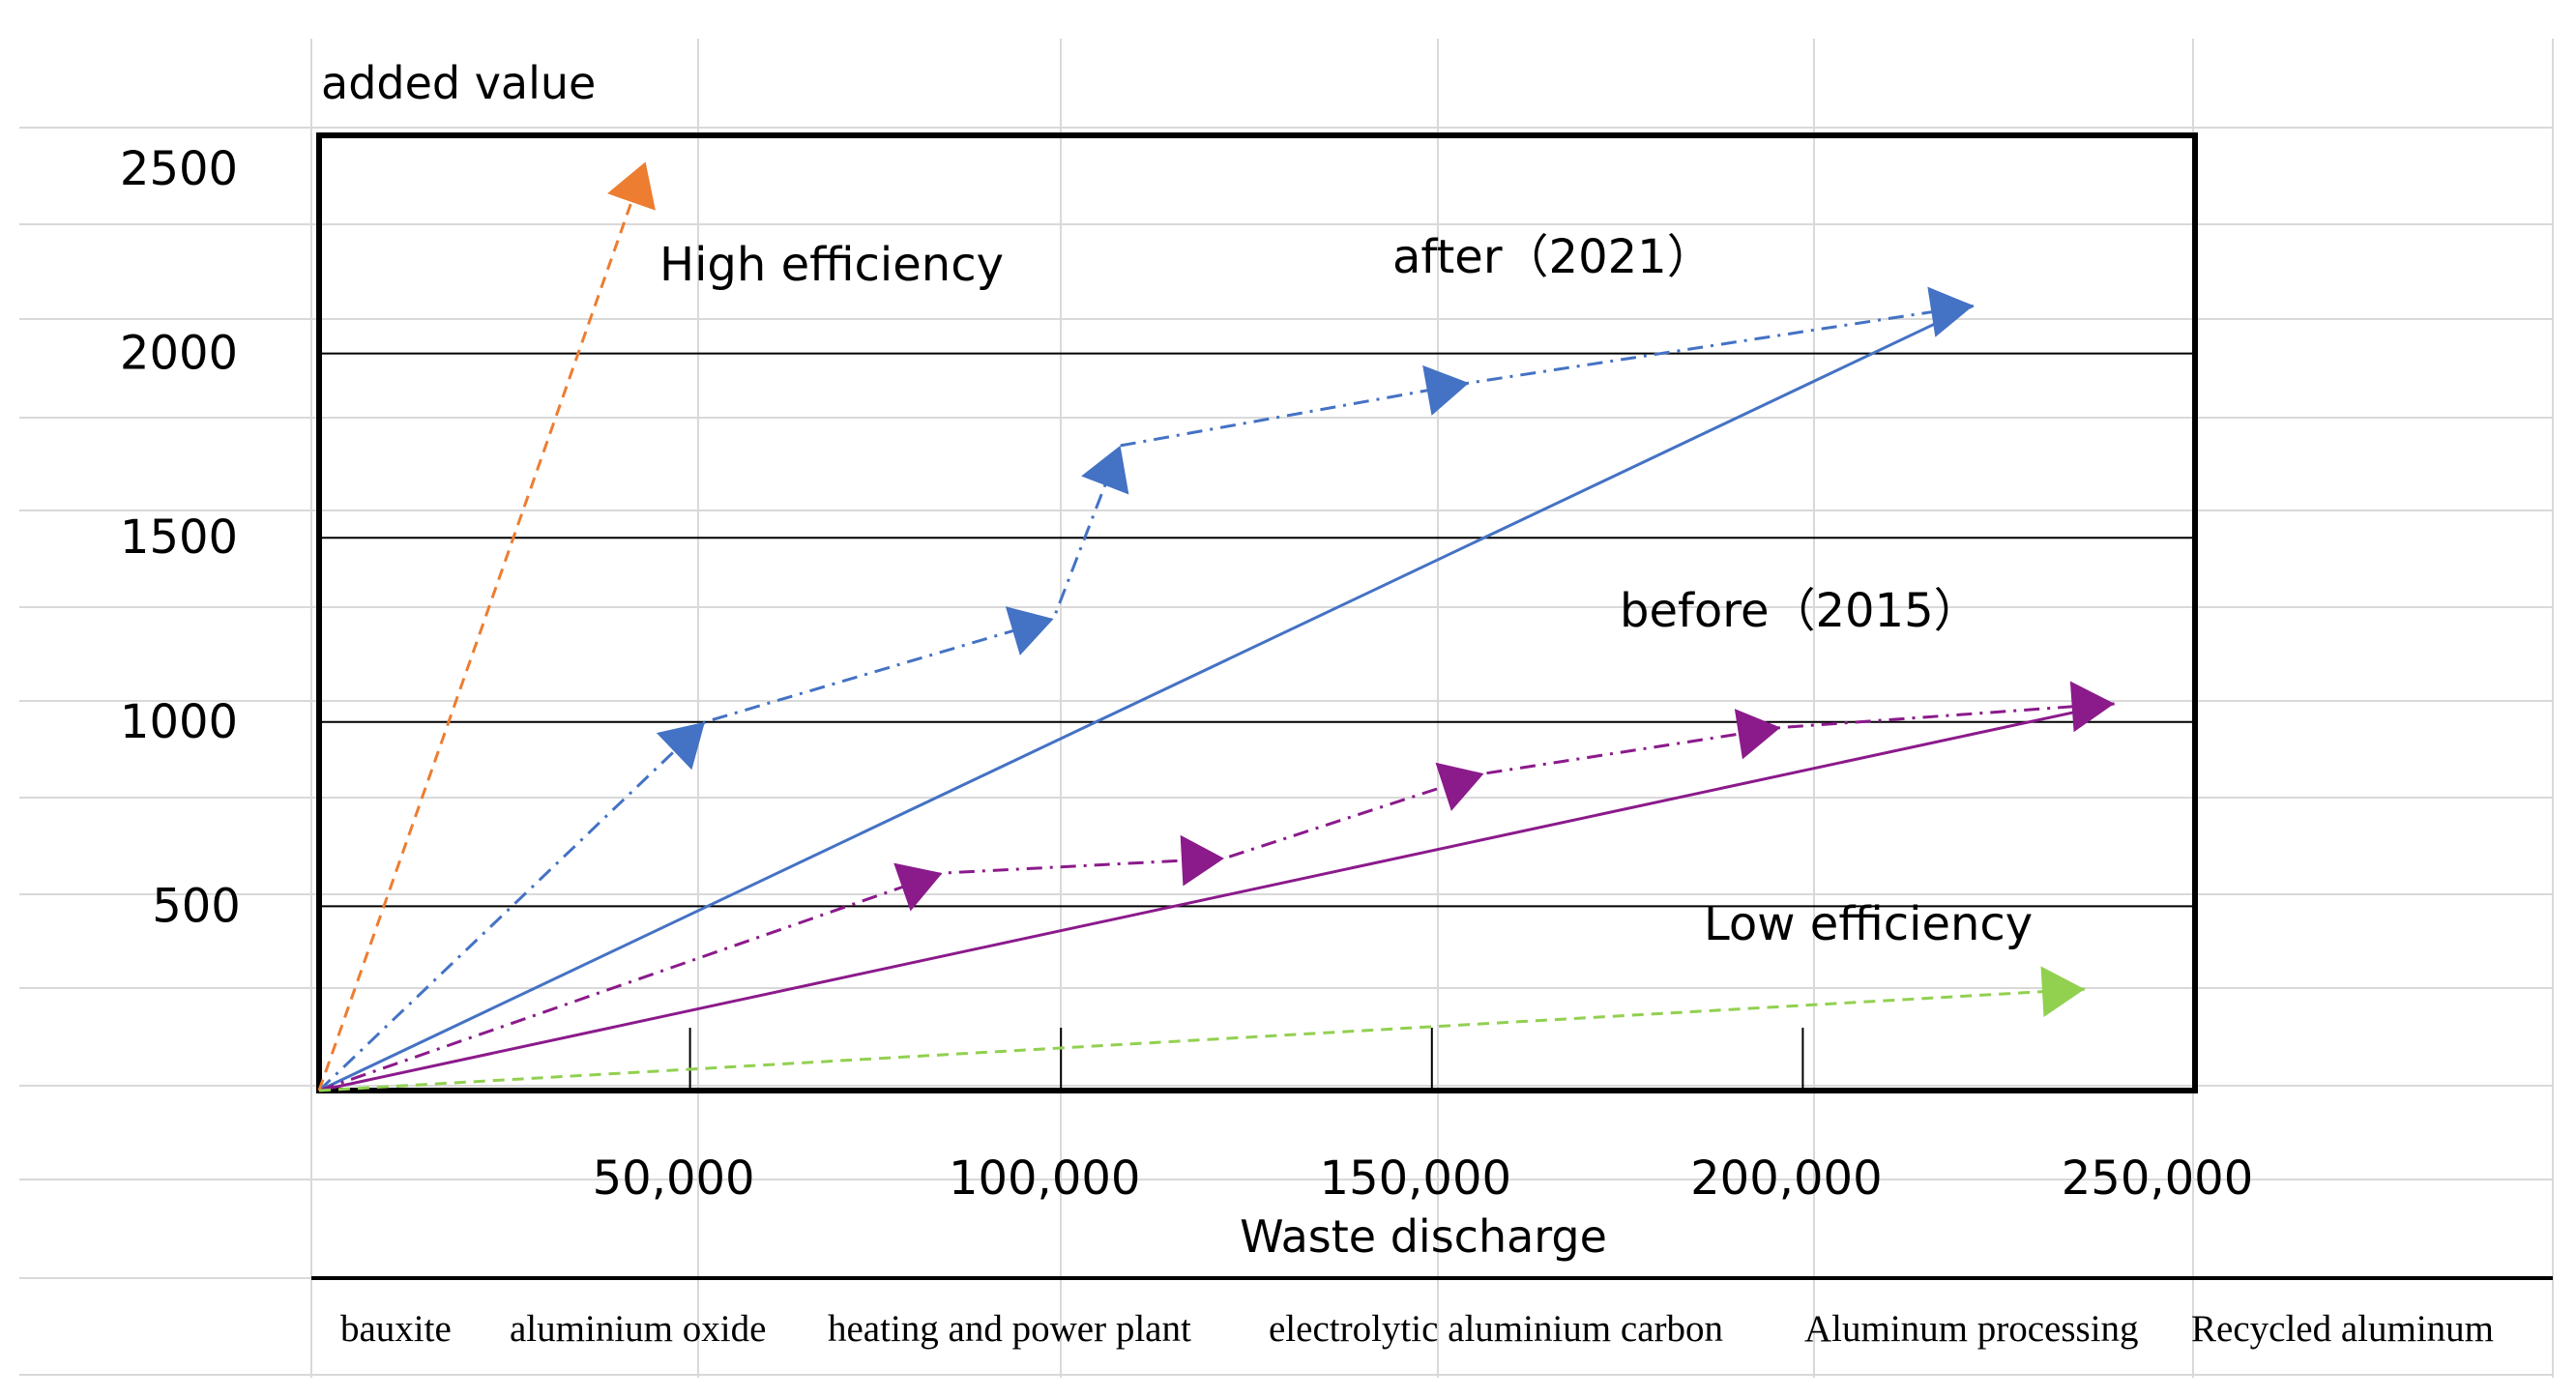  What do you see at coordinates (1246, 1059) in the screenshot?
I see `x-tick-marks` at bounding box center [1246, 1059].